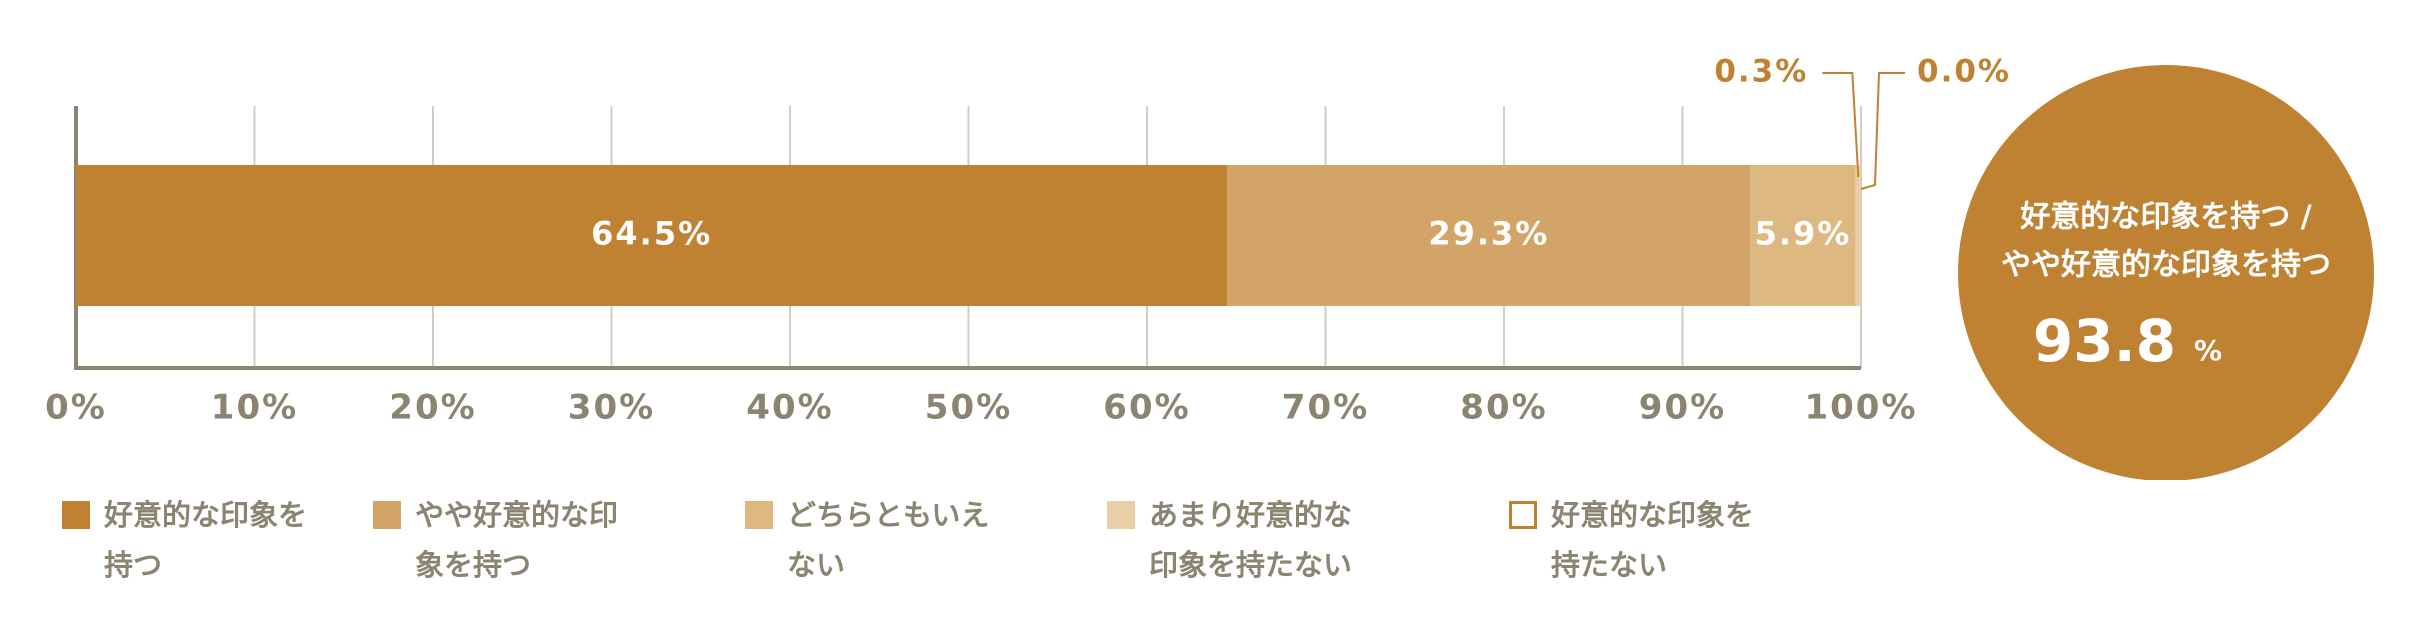 The width and height of the screenshot is (2422, 621). What do you see at coordinates (1860, 408) in the screenshot?
I see `x-tick-label: 100%` at bounding box center [1860, 408].